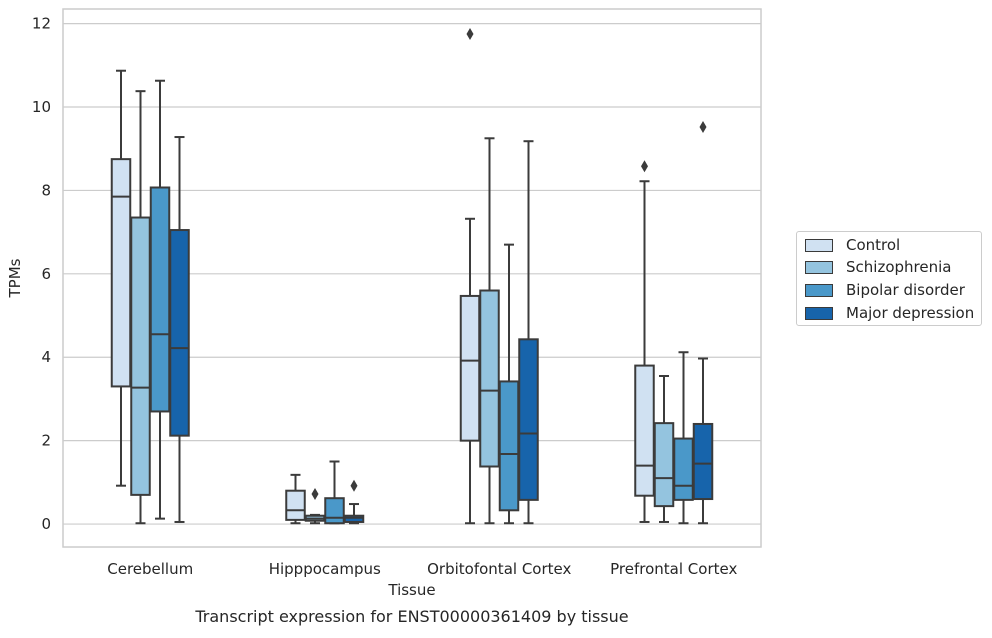  What do you see at coordinates (644, 341) in the screenshot?
I see `box-control-prefrontal-cortex` at bounding box center [644, 341].